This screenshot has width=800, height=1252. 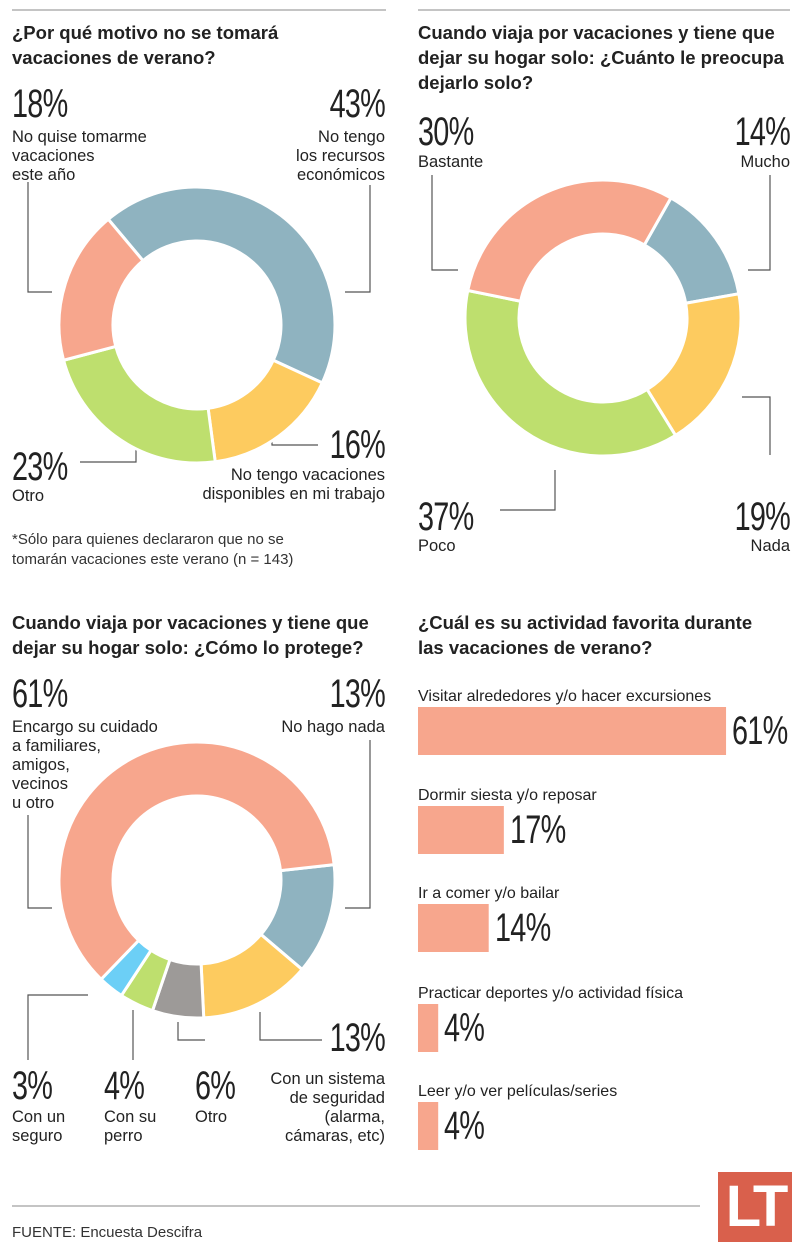 What do you see at coordinates (765, 162) in the screenshot?
I see `slice-label: Mucho` at bounding box center [765, 162].